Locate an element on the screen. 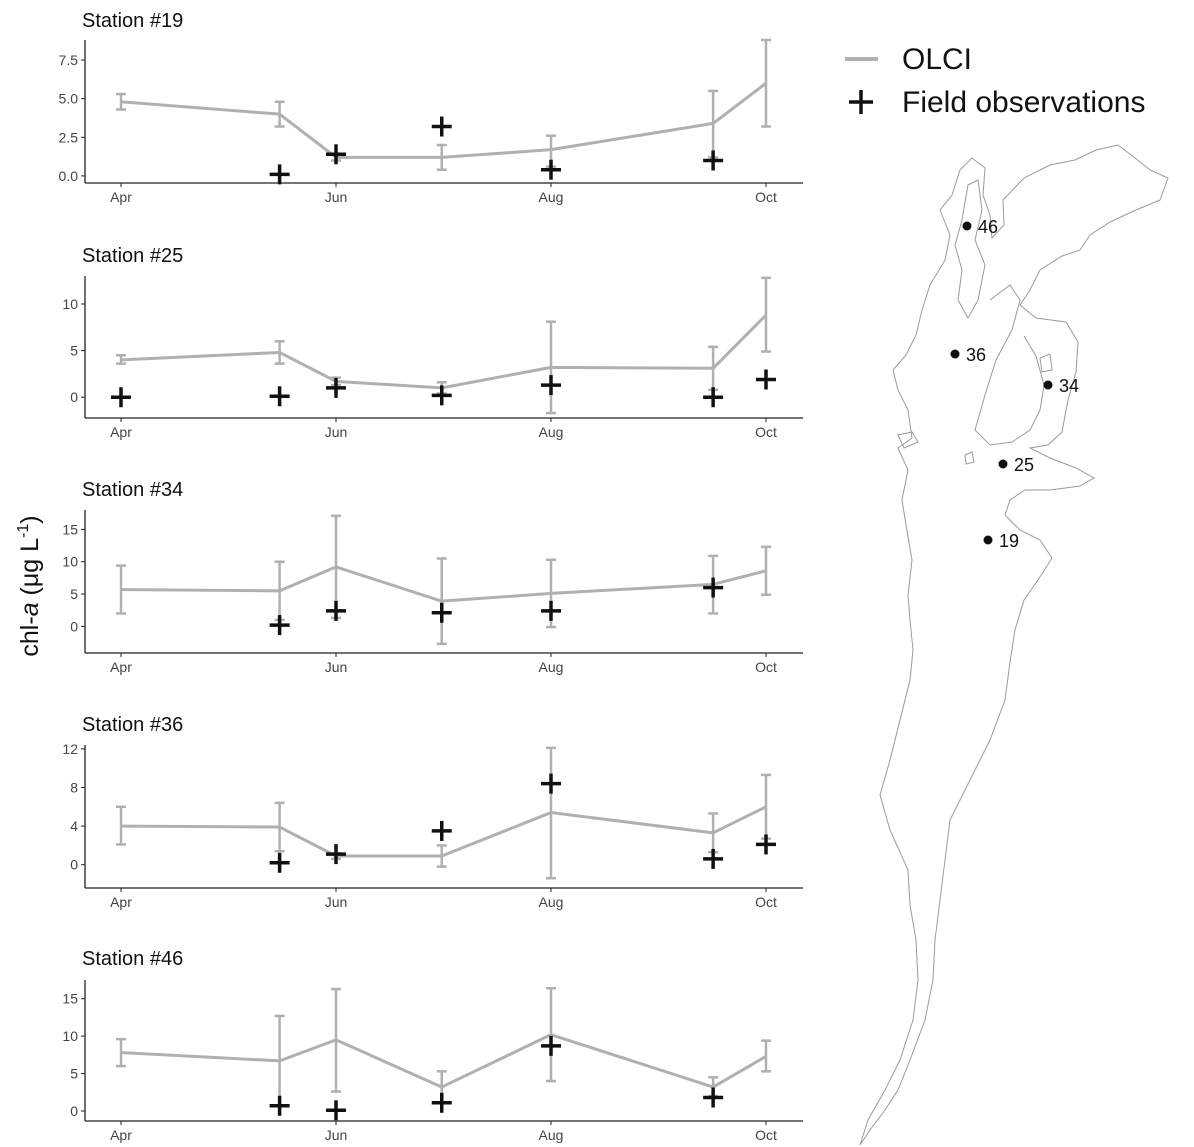 The image size is (1194, 1147). panel-title: Station #46 is located at coordinates (132, 959).